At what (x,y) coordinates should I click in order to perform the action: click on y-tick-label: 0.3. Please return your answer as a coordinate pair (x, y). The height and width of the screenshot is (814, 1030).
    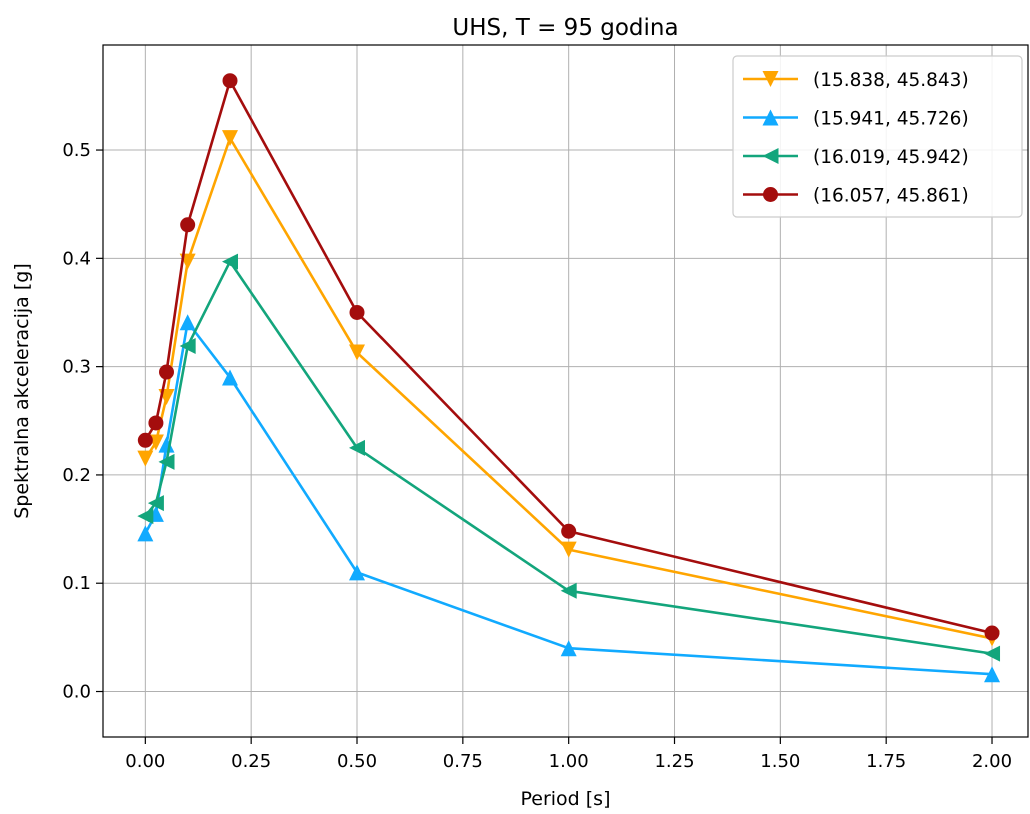
    Looking at the image, I should click on (76, 367).